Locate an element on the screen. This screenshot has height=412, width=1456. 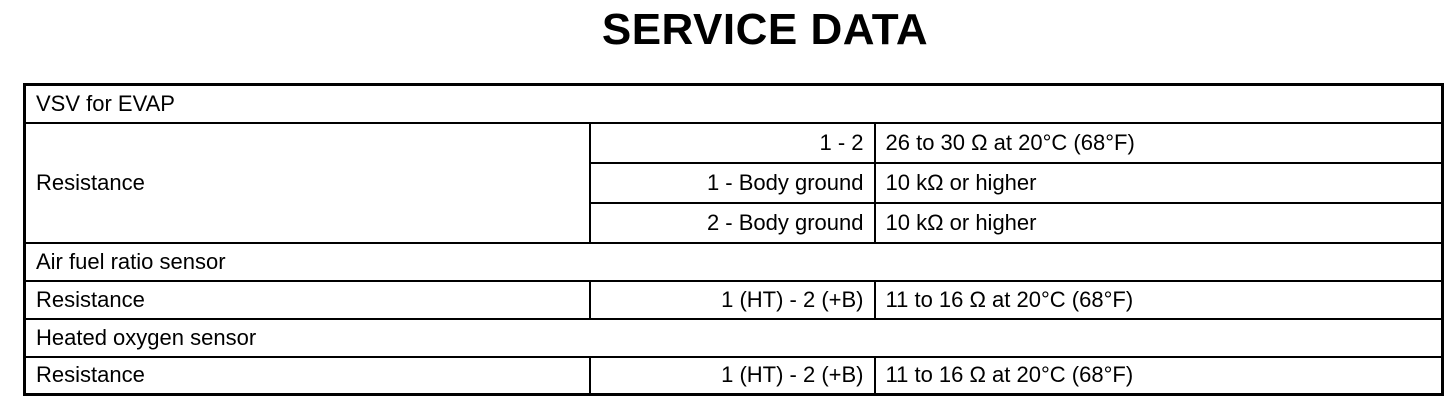
terminal-cell: 1 - 2 is located at coordinates (732, 142).